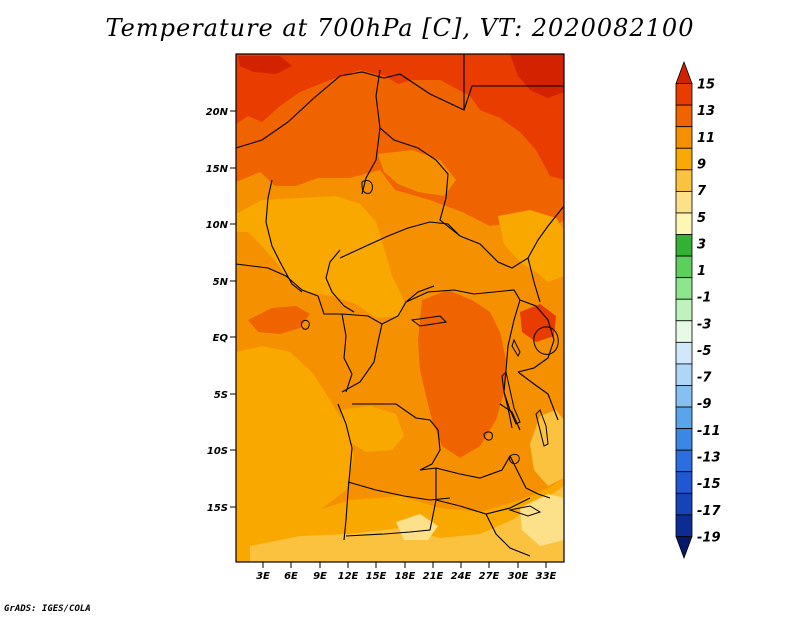 This screenshot has width=800, height=618. I want to click on border-tanzania, so click(538, 396).